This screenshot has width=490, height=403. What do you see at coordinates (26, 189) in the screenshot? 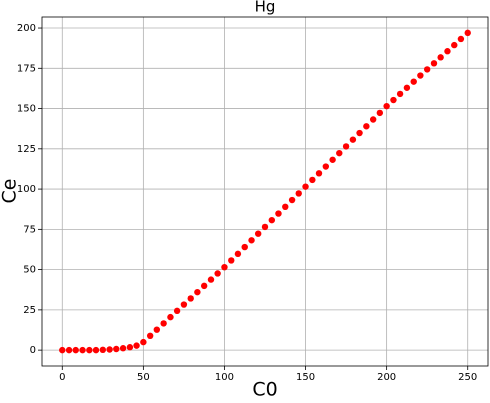
I see `y-tick-label: 100` at bounding box center [26, 189].